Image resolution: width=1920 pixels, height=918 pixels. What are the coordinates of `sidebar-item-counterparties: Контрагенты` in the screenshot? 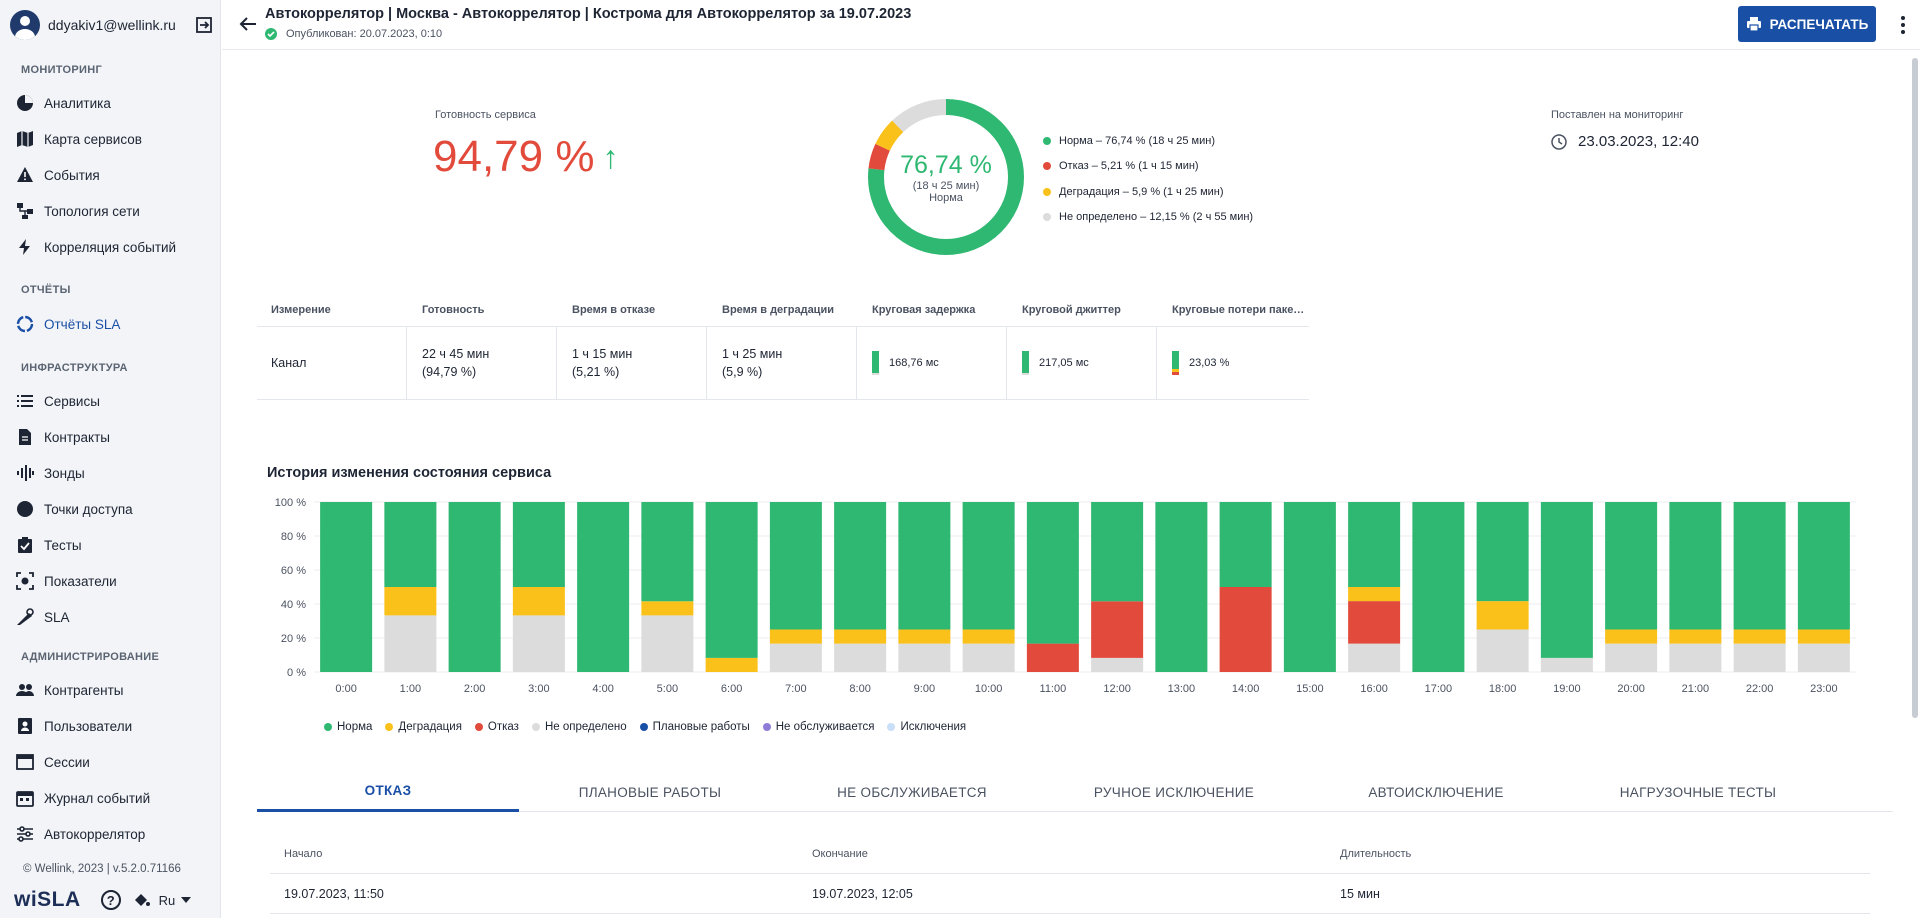 It's located at (114, 690).